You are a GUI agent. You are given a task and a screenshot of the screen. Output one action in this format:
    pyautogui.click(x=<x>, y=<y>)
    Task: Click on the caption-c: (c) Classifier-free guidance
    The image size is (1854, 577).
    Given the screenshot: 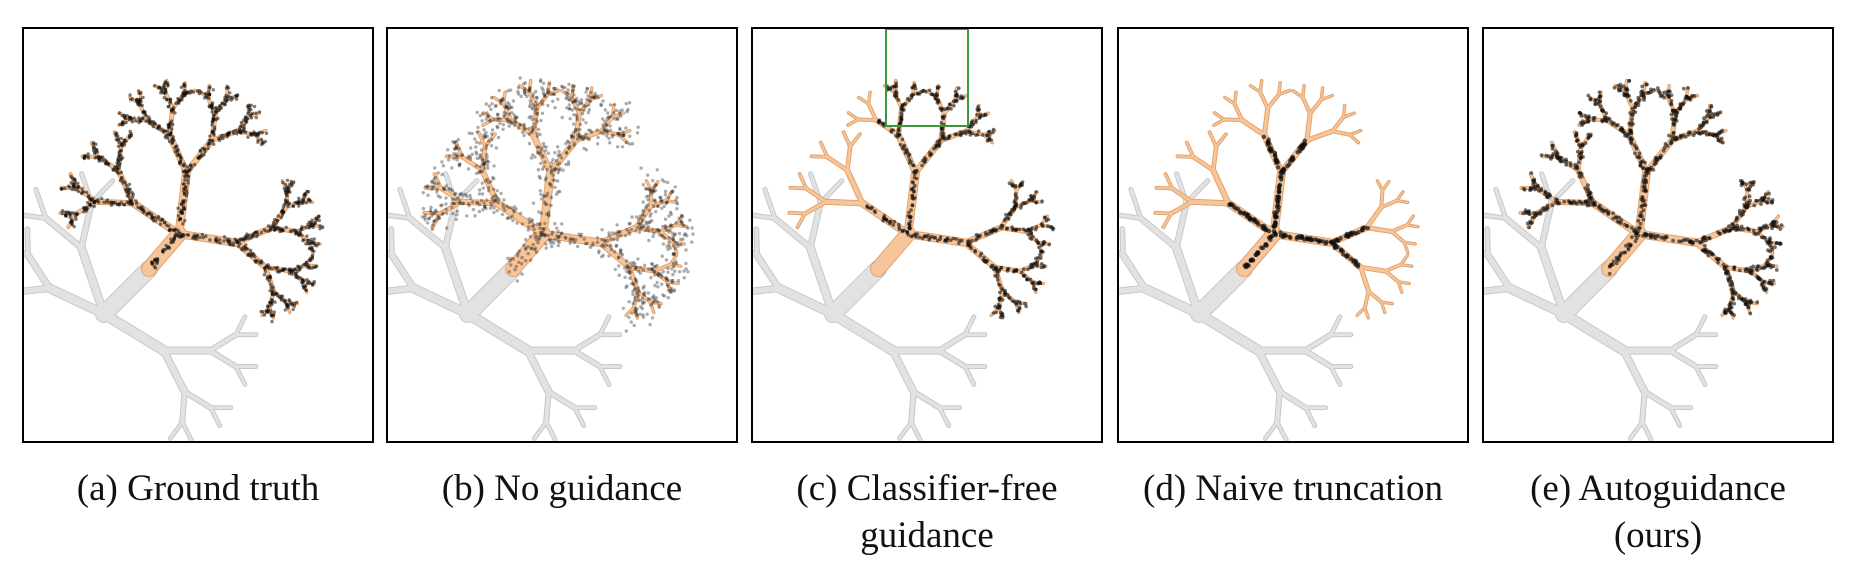 What is the action you would take?
    pyautogui.click(x=927, y=512)
    